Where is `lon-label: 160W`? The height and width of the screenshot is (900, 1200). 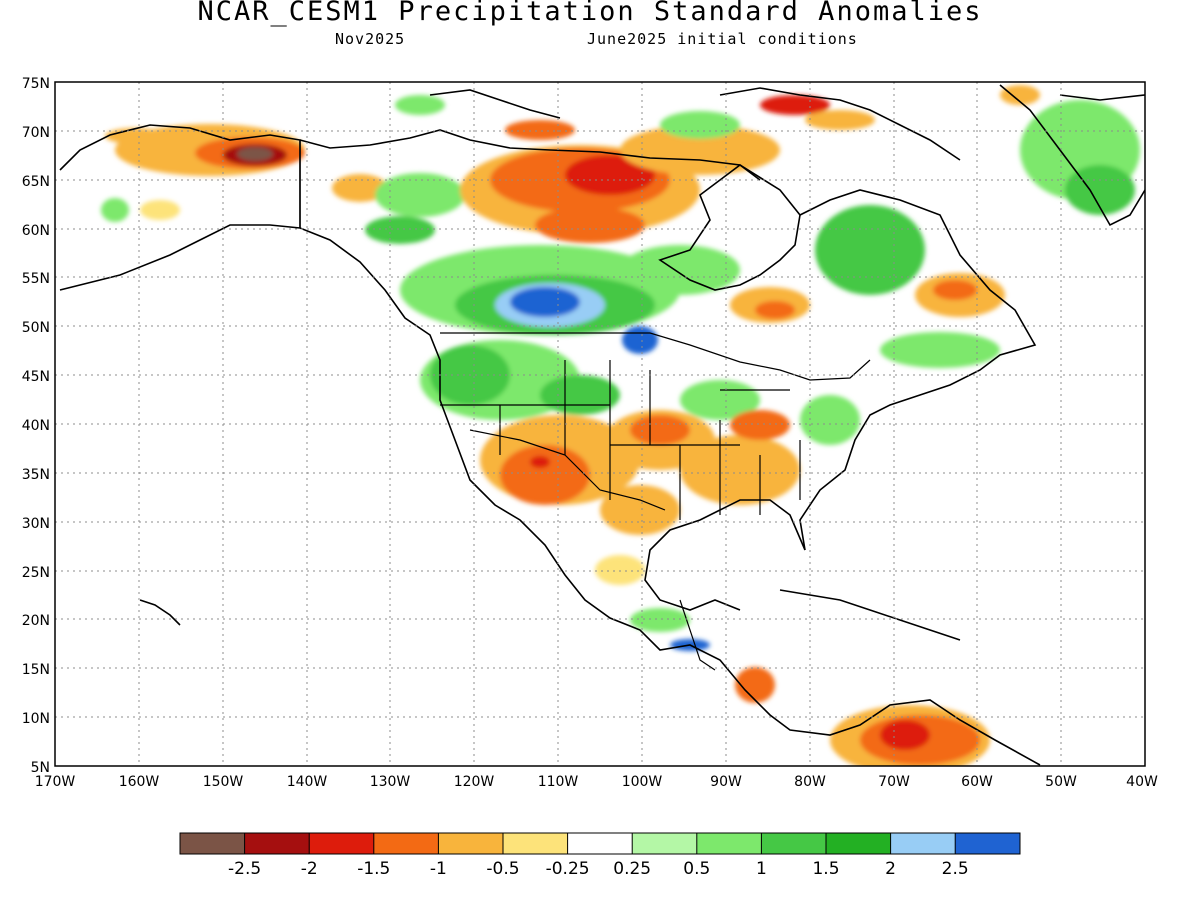
lon-label: 160W is located at coordinates (139, 782).